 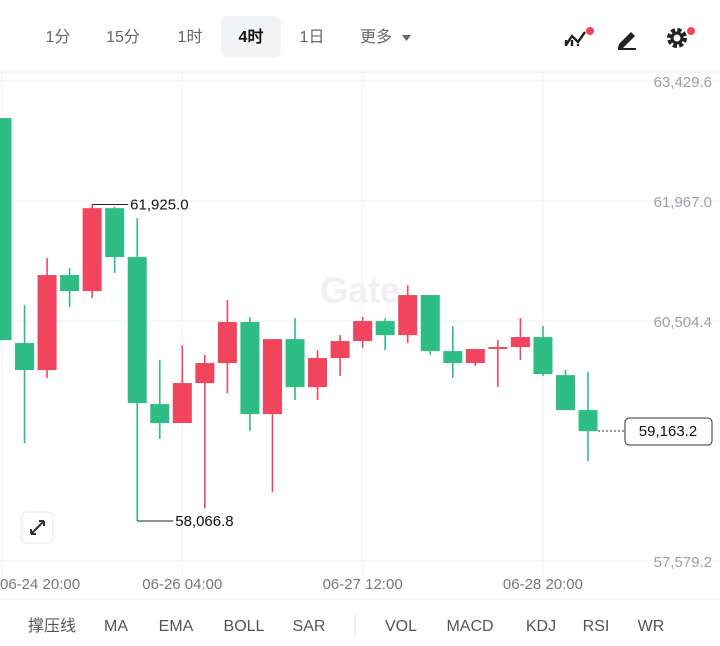 What do you see at coordinates (651, 626) in the screenshot?
I see `indicator-tab: WR` at bounding box center [651, 626].